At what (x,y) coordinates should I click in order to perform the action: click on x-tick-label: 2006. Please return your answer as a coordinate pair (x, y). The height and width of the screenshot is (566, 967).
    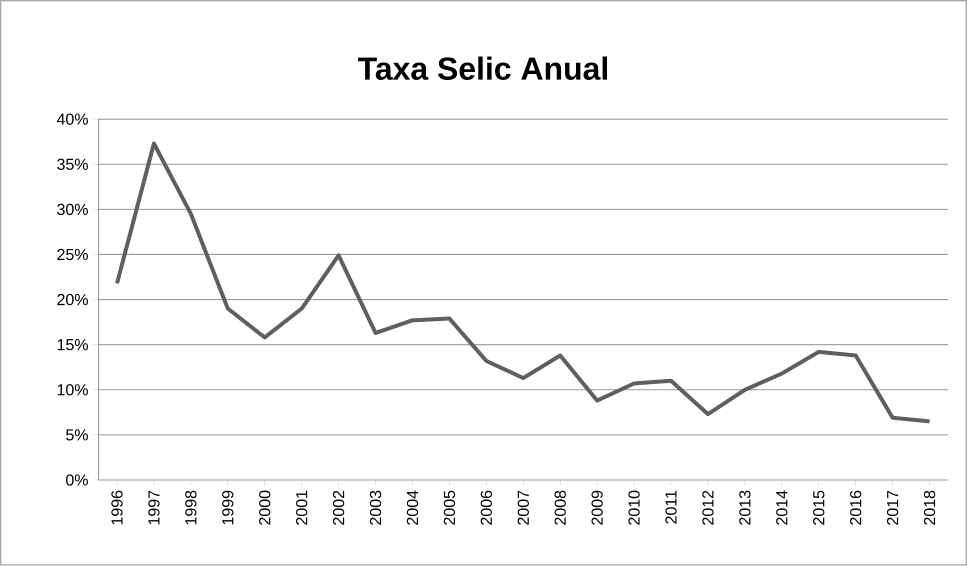
    Looking at the image, I should click on (486, 507).